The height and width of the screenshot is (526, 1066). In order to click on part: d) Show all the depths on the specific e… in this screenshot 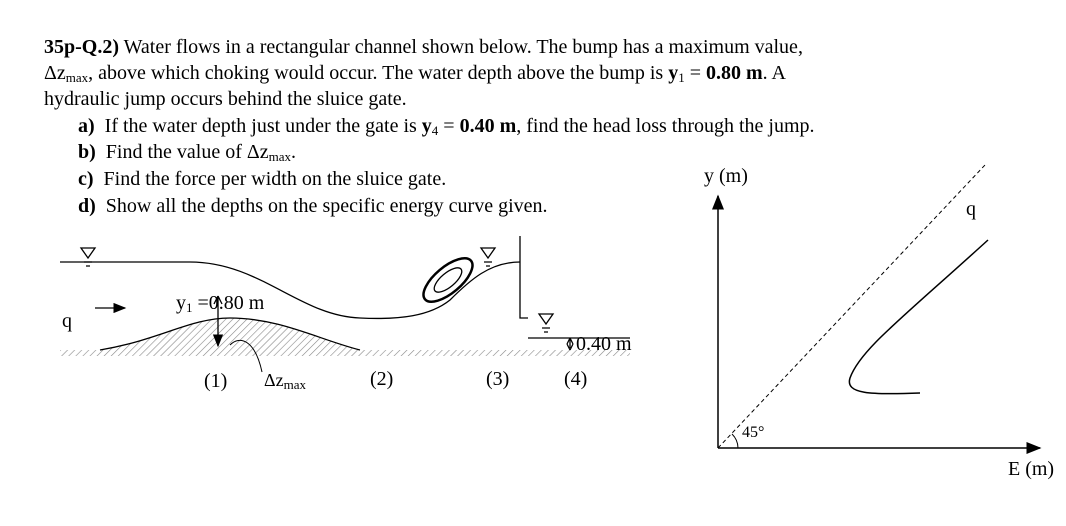, I will do `click(313, 206)`.